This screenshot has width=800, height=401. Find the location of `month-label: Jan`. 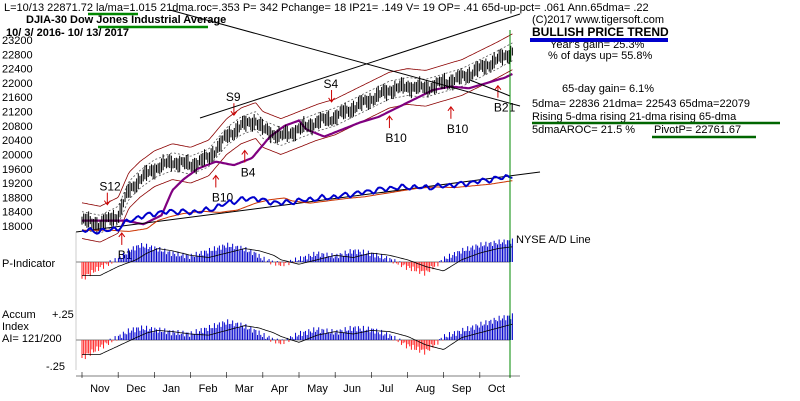

month-label: Jan is located at coordinates (171, 389).